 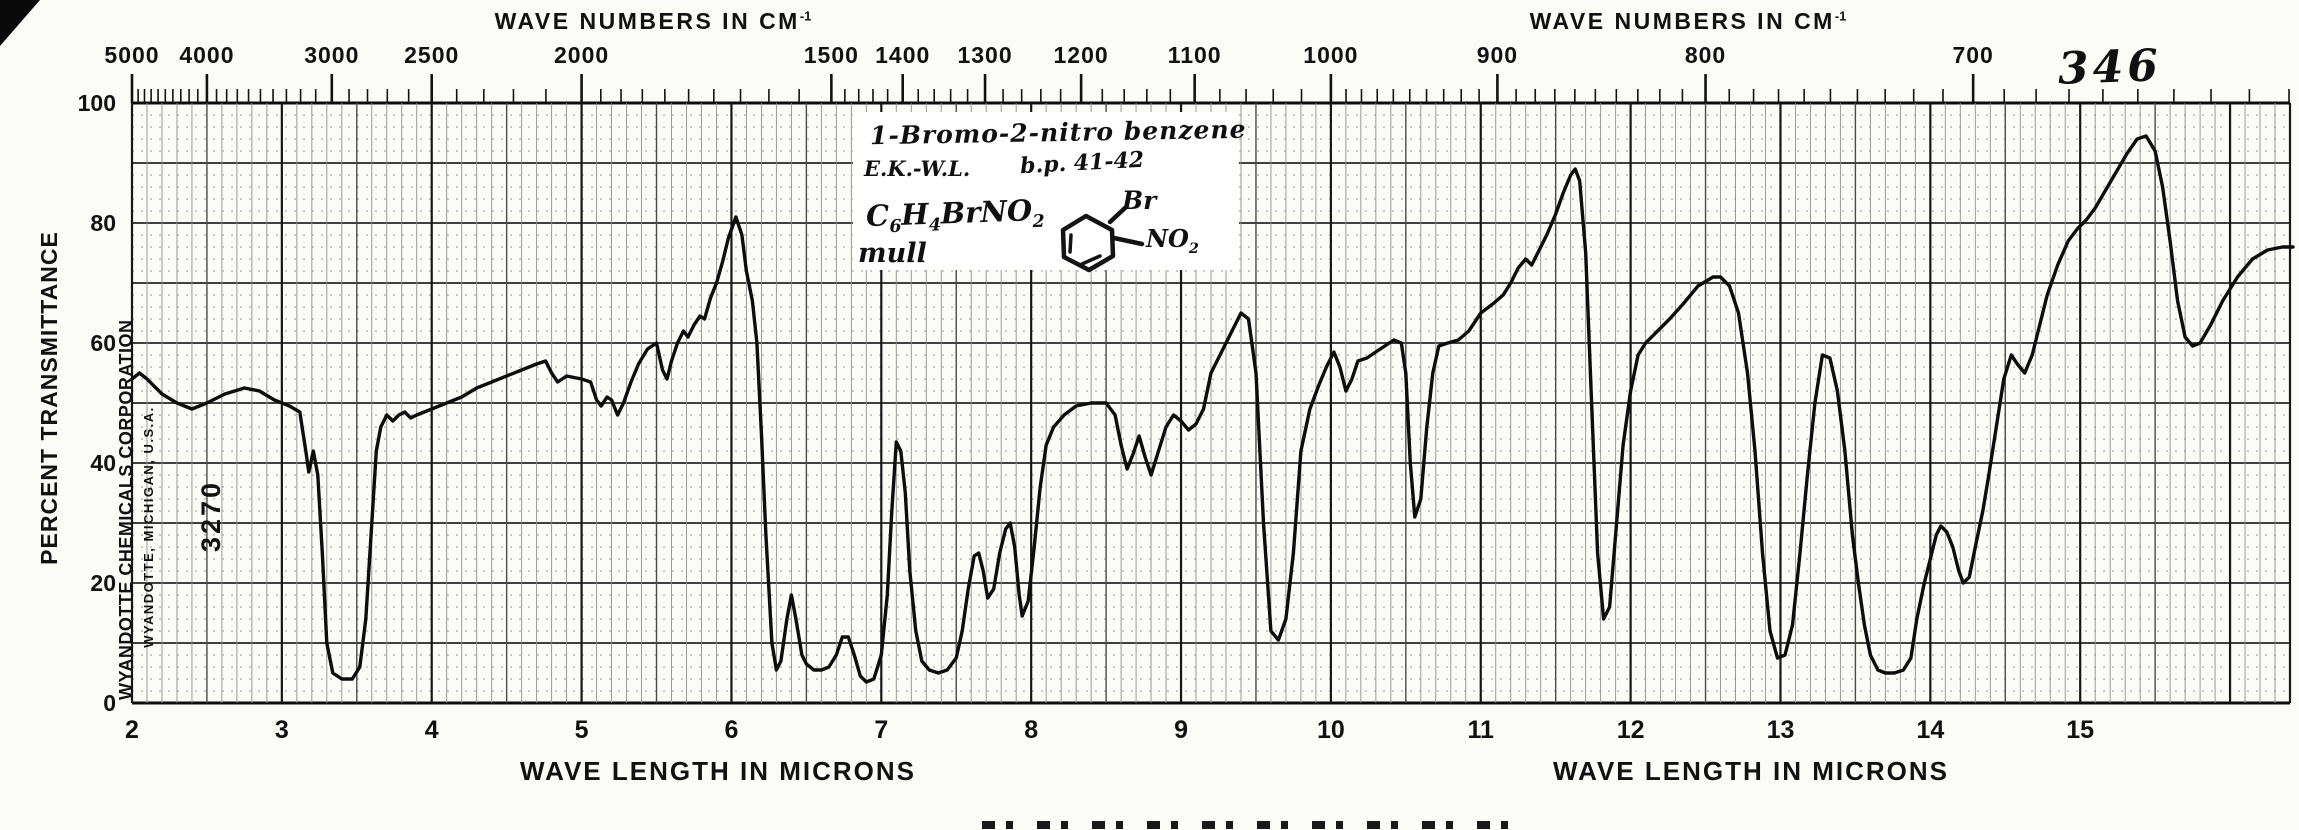 I want to click on micron-tick-label: 8, so click(x=1031, y=730).